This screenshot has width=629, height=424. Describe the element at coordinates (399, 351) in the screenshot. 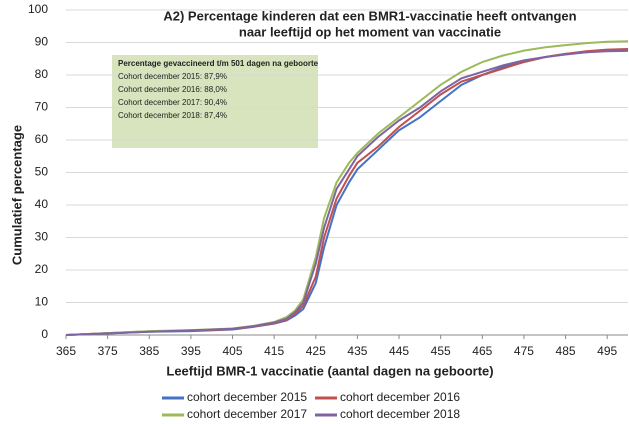

I see `x-tick-label: 445` at that location.